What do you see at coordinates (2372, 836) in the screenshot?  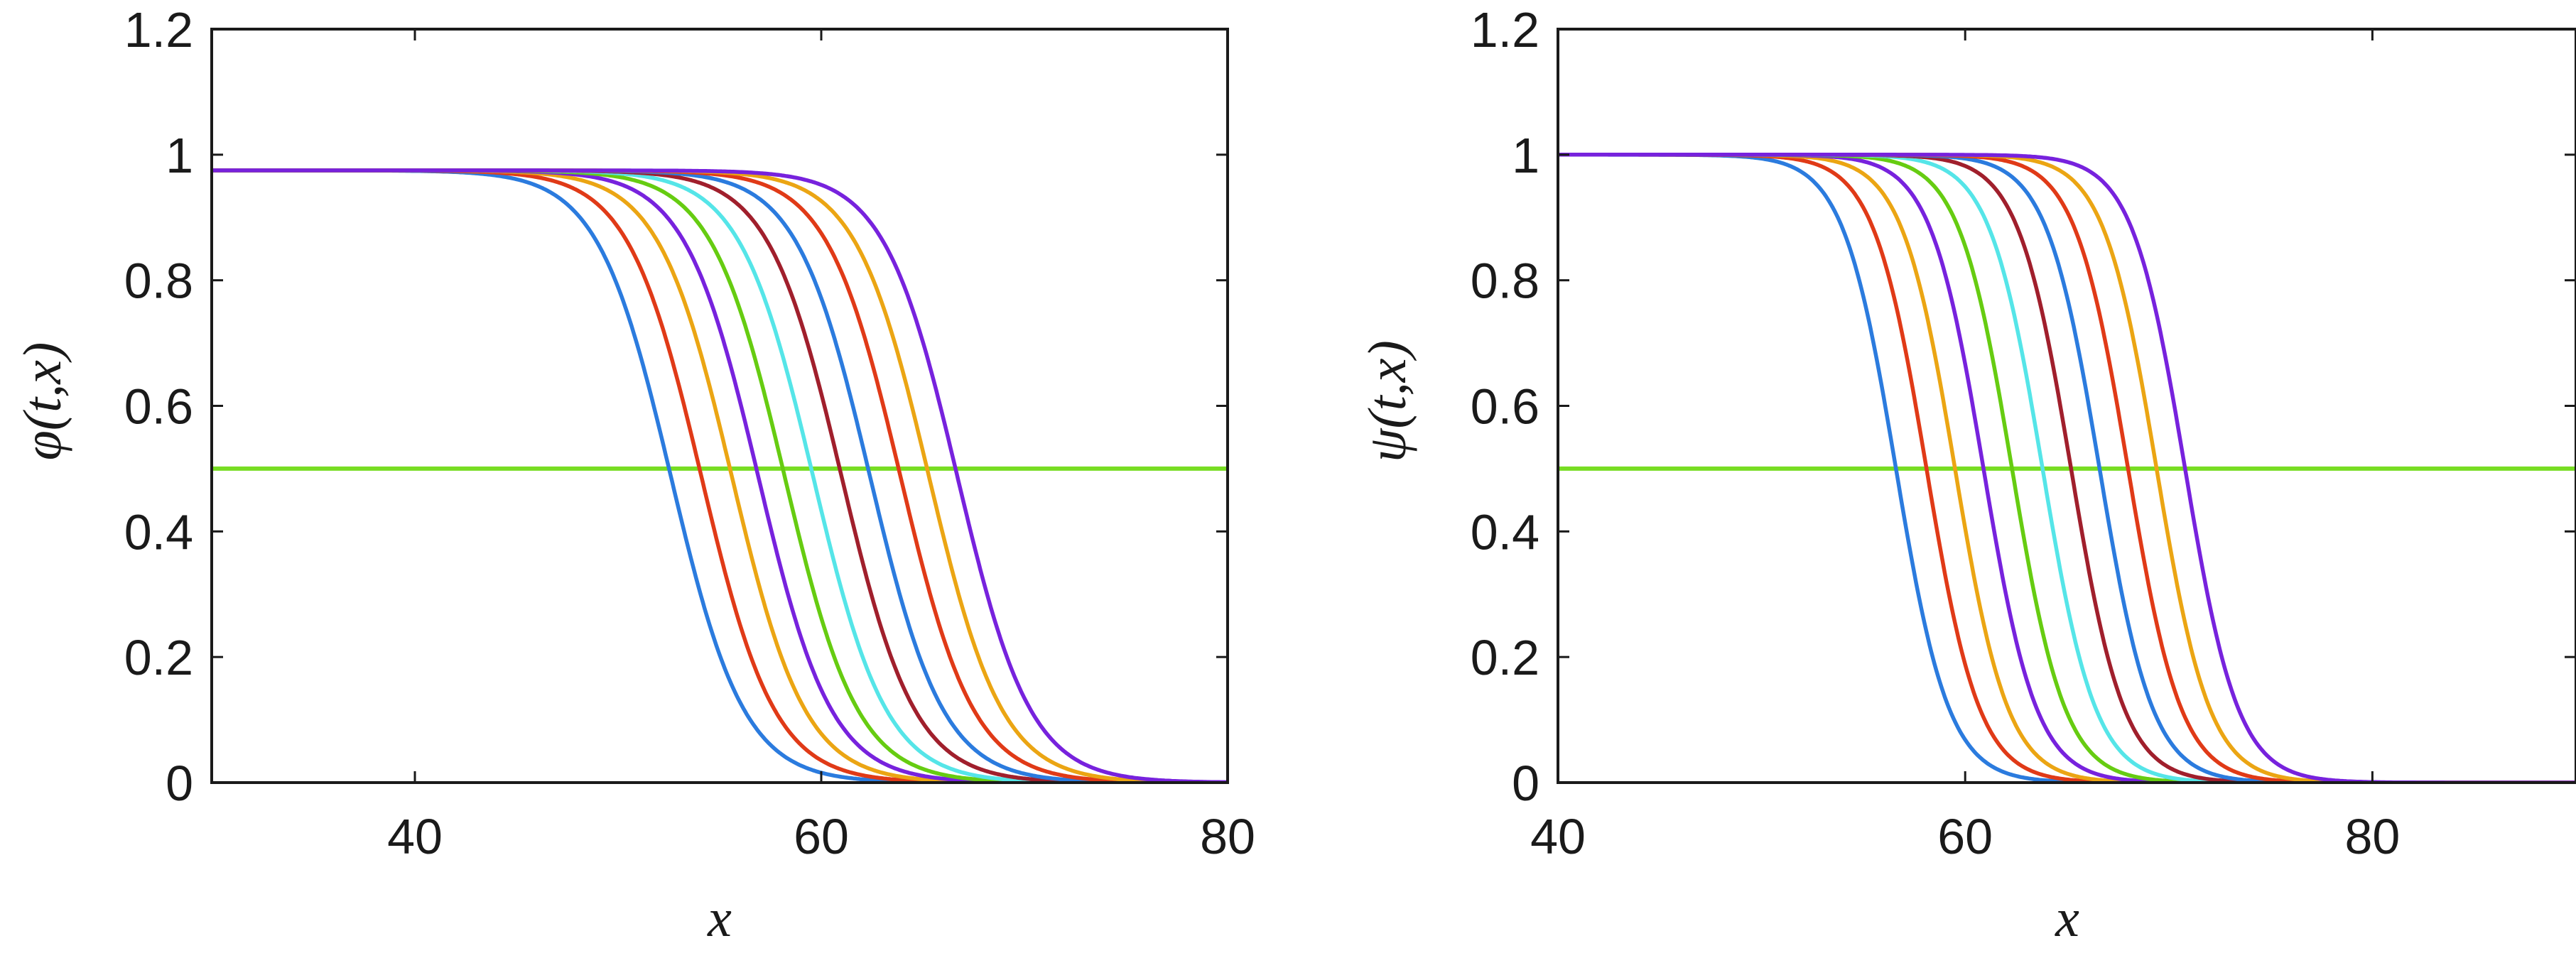 I see `psi-xtick-label: 80` at bounding box center [2372, 836].